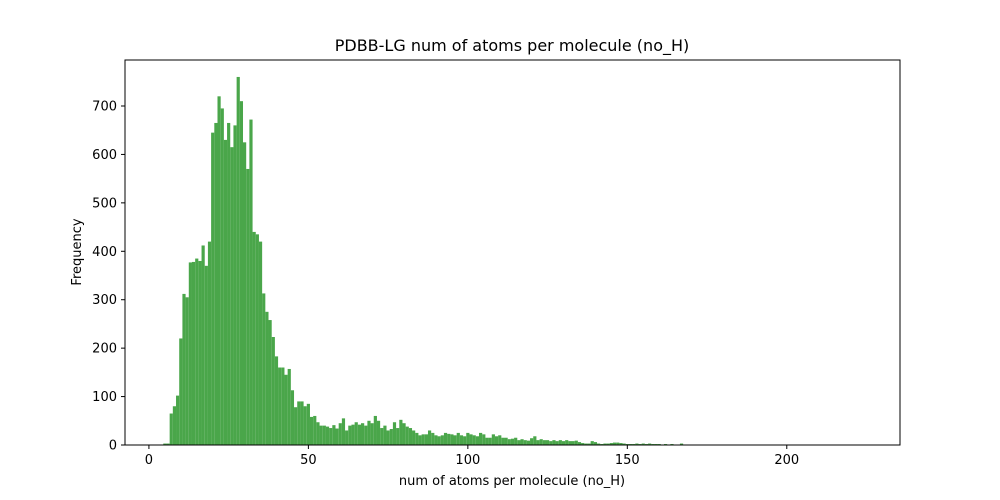 The width and height of the screenshot is (1000, 500). What do you see at coordinates (104, 397) in the screenshot?
I see `y-tick-label: 100` at bounding box center [104, 397].